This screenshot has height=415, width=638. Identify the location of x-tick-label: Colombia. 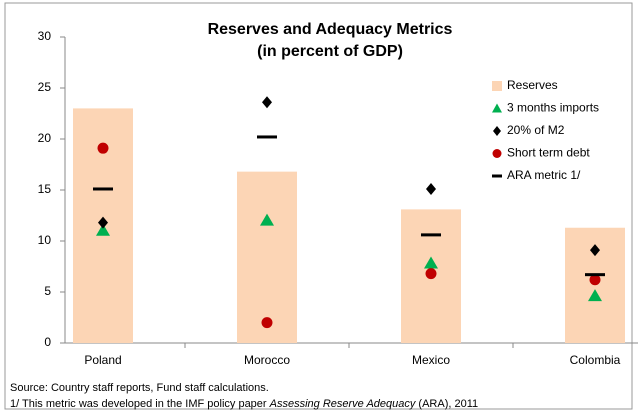
(595, 360).